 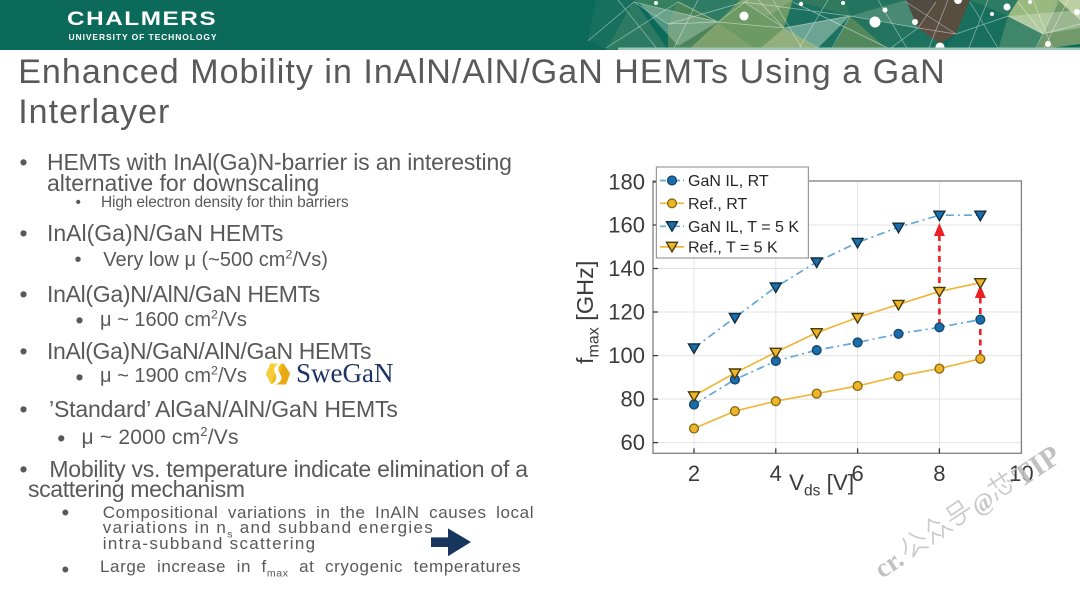 I want to click on svg-text: fmax [GHz], so click(x=587, y=312).